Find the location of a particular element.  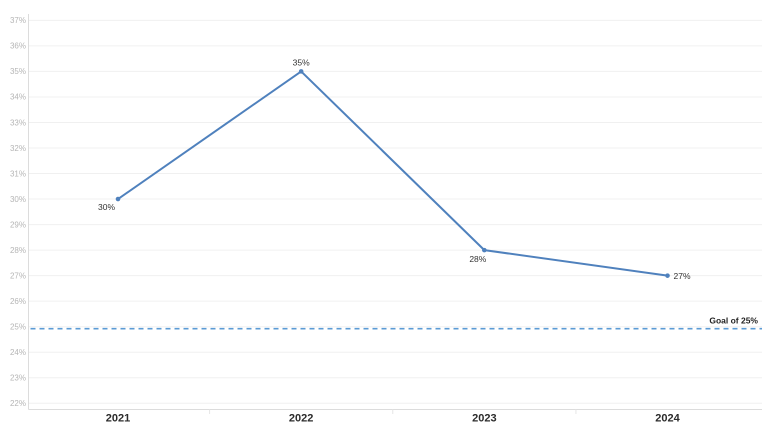

y-axis-tick-label: 37% is located at coordinates (18, 20).